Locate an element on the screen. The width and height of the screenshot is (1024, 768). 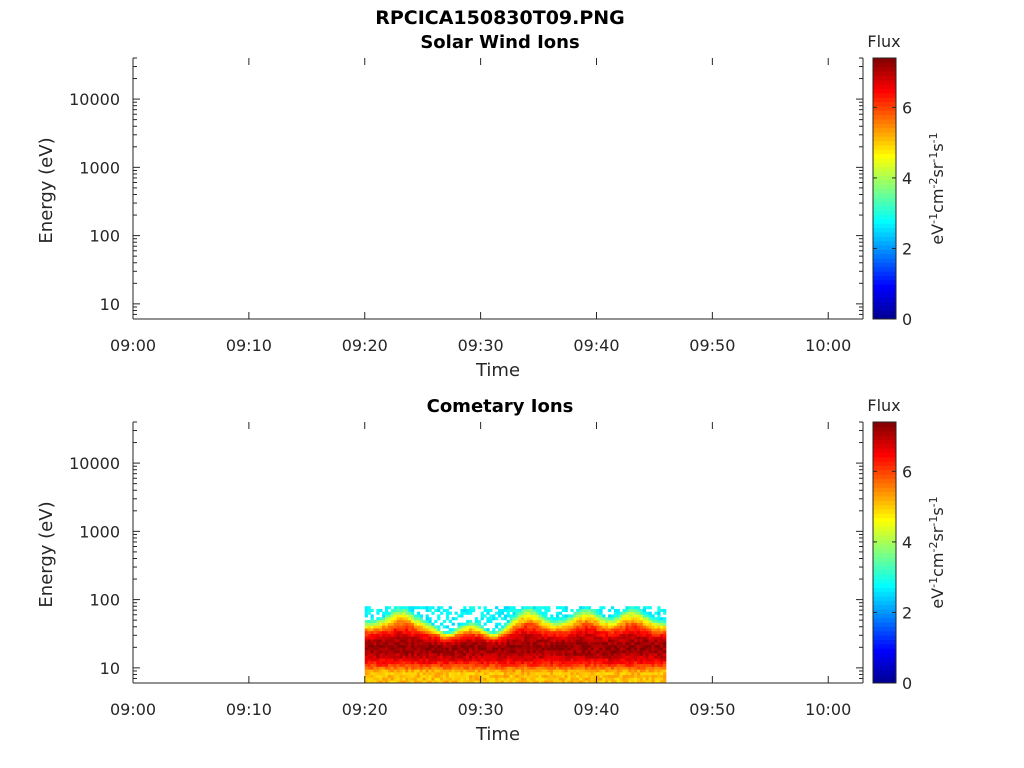
colorbar-segment is located at coordinates (884, 191).